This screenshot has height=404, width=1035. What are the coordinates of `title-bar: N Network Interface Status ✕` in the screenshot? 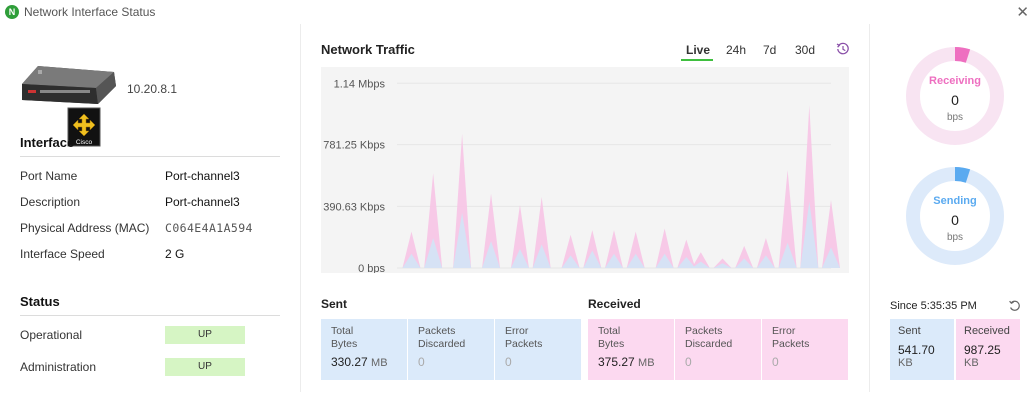 It's located at (517, 12).